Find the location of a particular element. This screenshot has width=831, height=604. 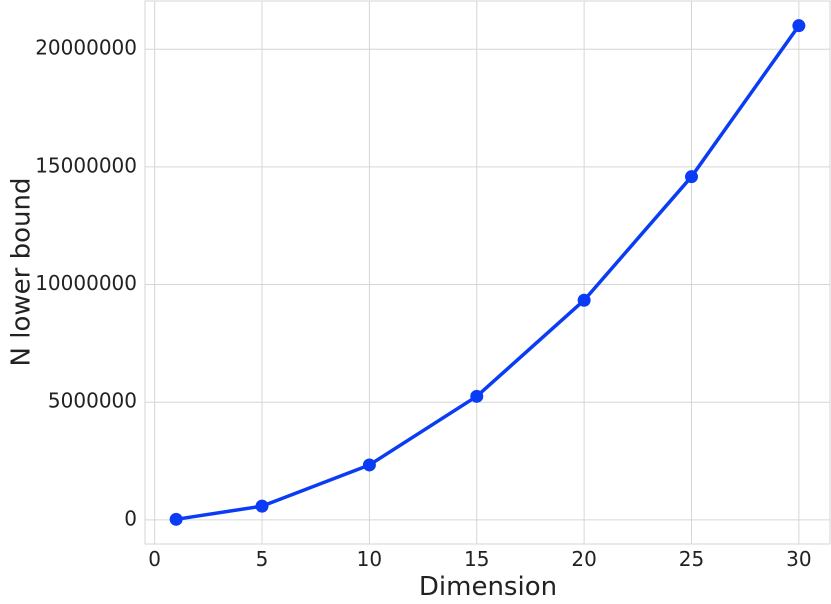

x-tick-label: 30 is located at coordinates (798, 559).